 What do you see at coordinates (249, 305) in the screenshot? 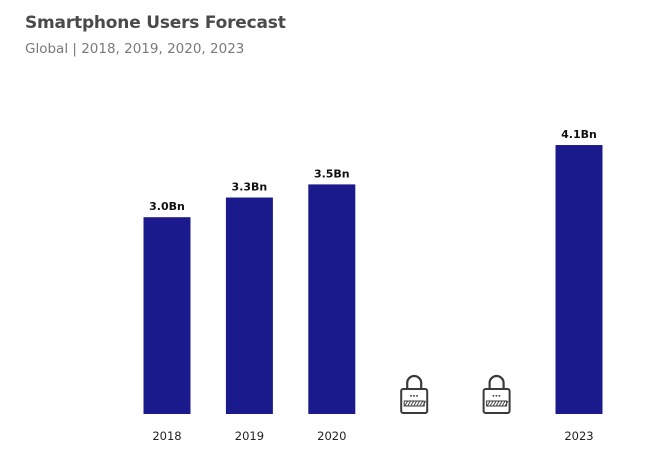
I see `bar-2019` at bounding box center [249, 305].